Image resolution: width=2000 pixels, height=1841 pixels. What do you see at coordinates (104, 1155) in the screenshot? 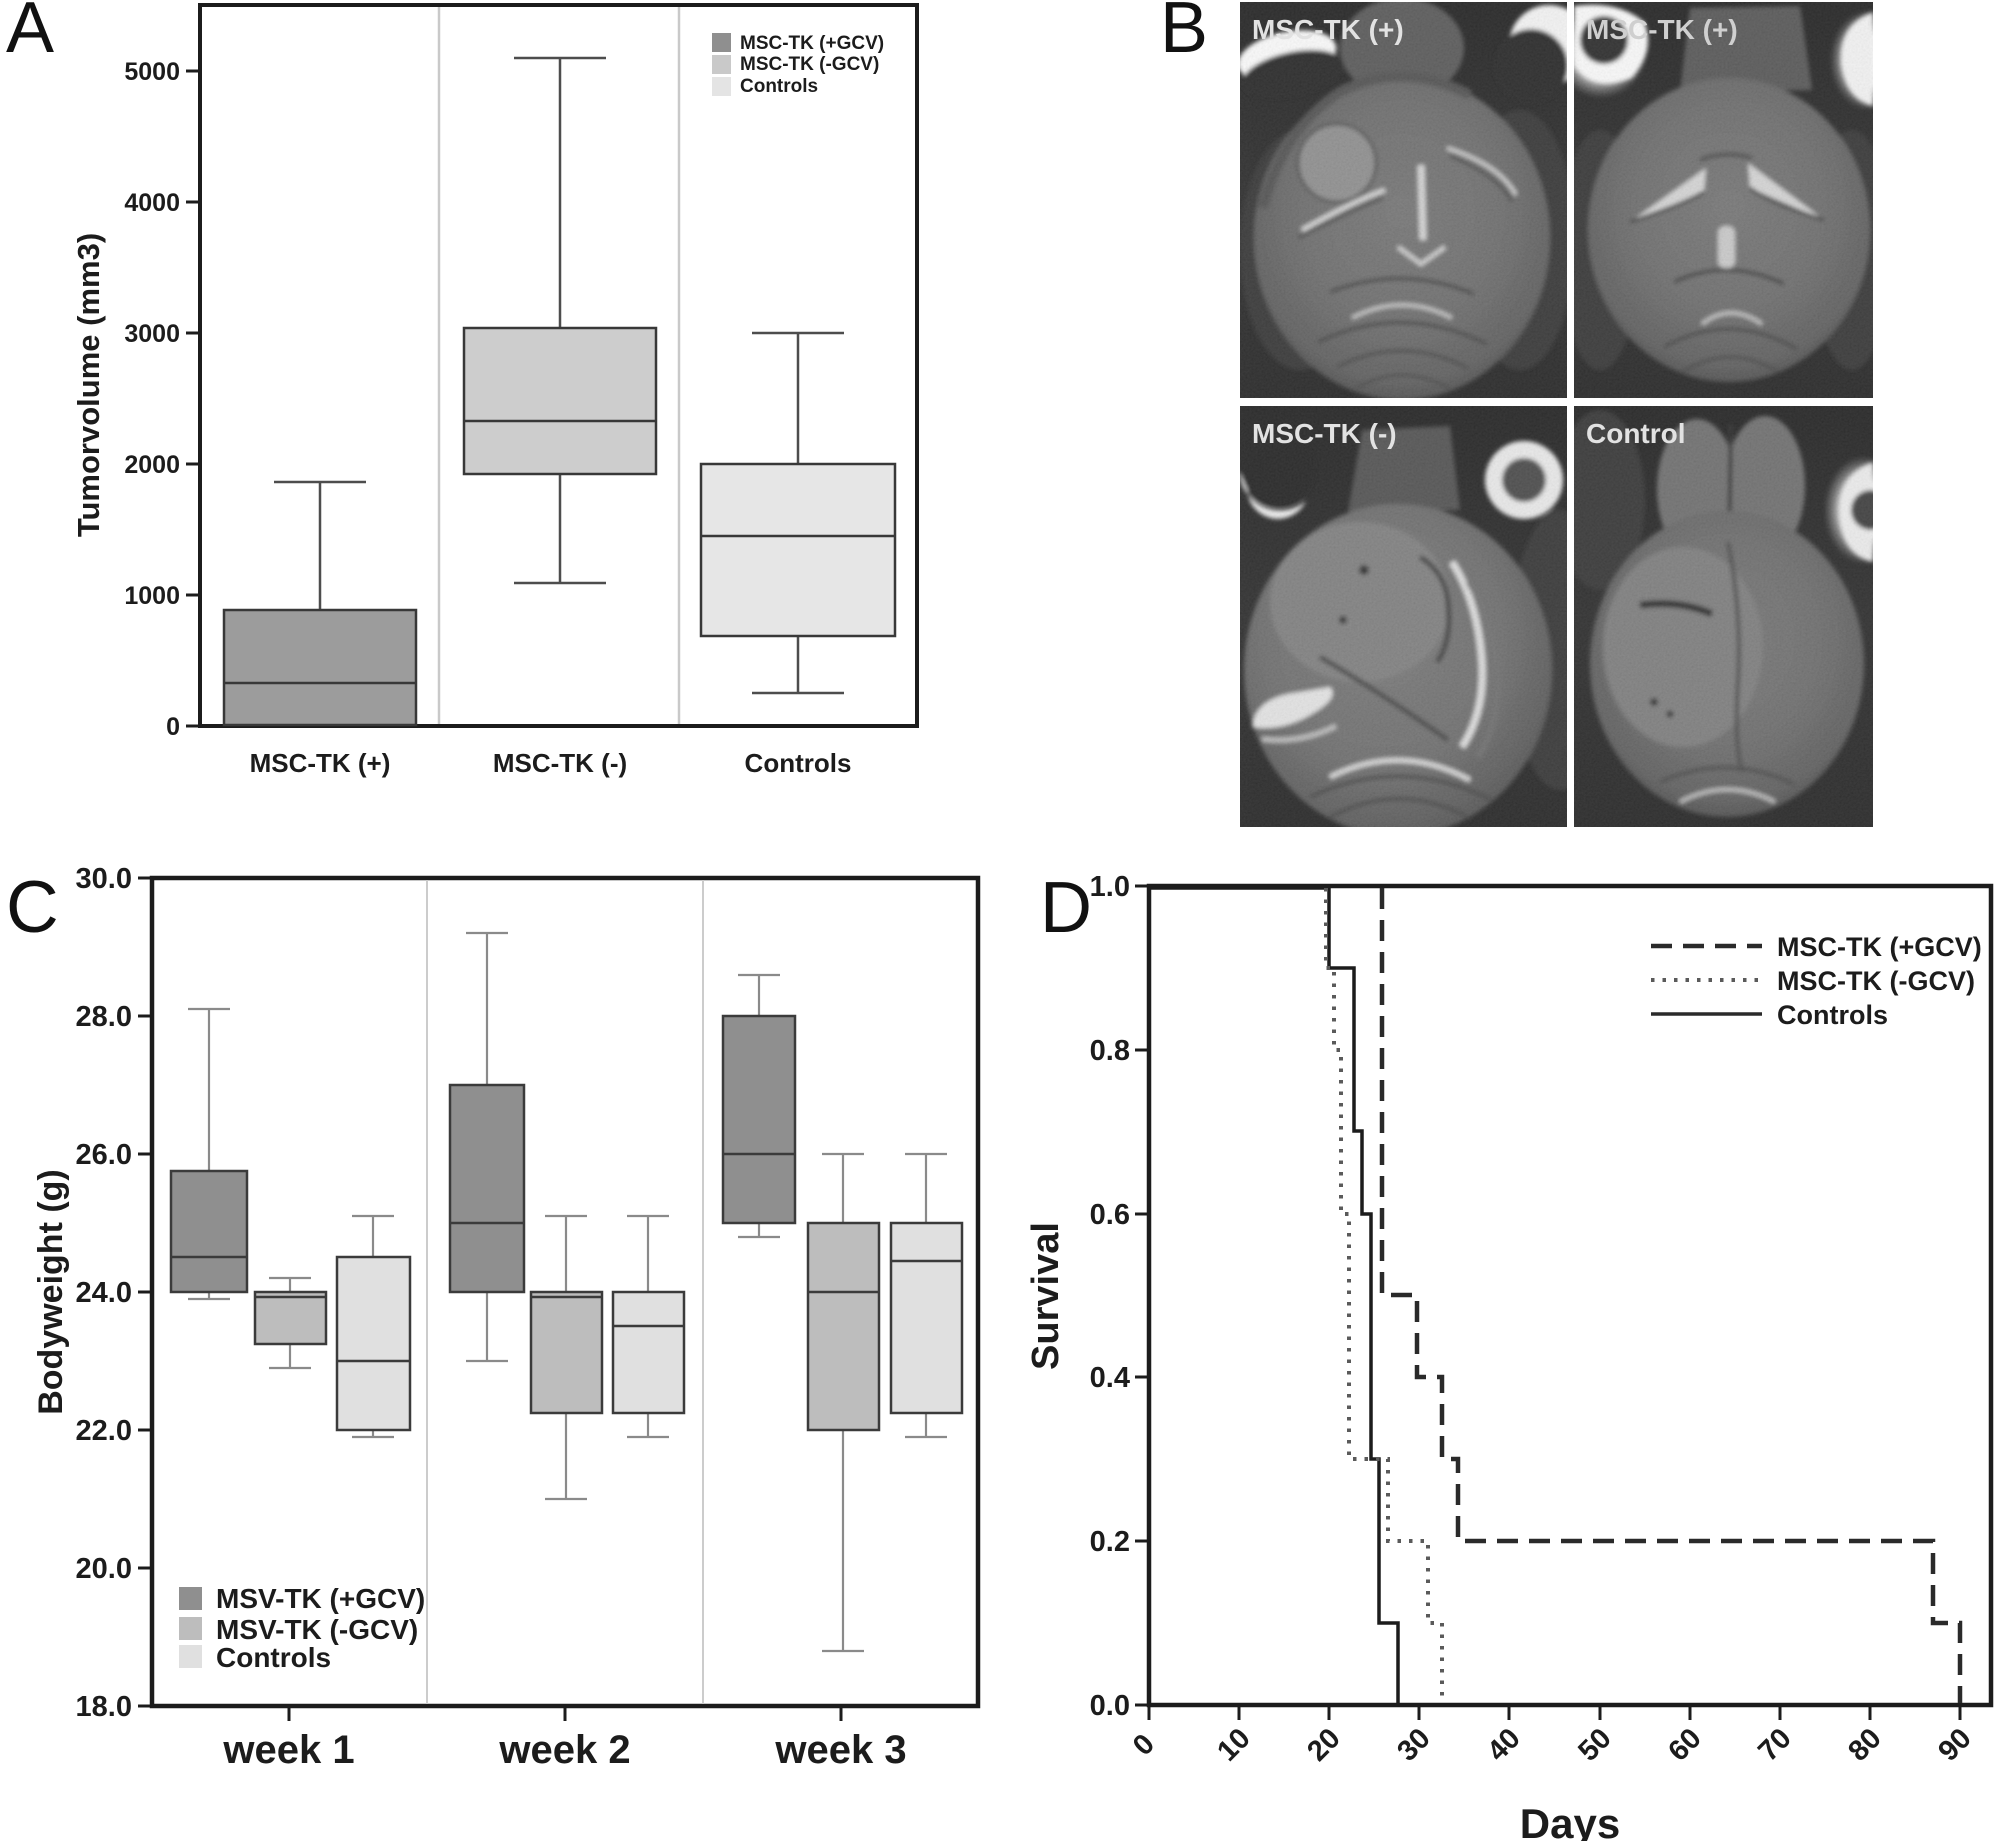
I see `svg-text: 26.0` at bounding box center [104, 1155].